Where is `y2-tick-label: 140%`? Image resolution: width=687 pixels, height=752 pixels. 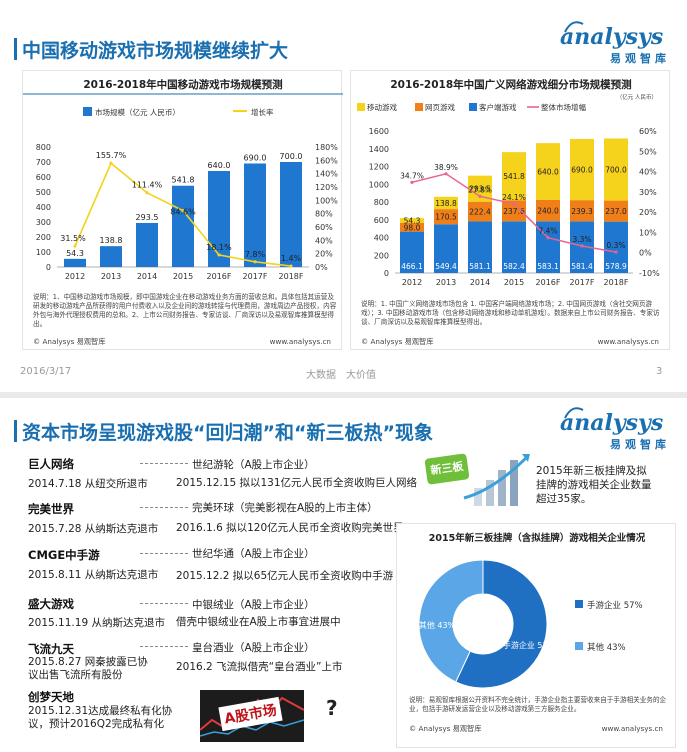 y2-tick-label: 140% is located at coordinates (326, 174).